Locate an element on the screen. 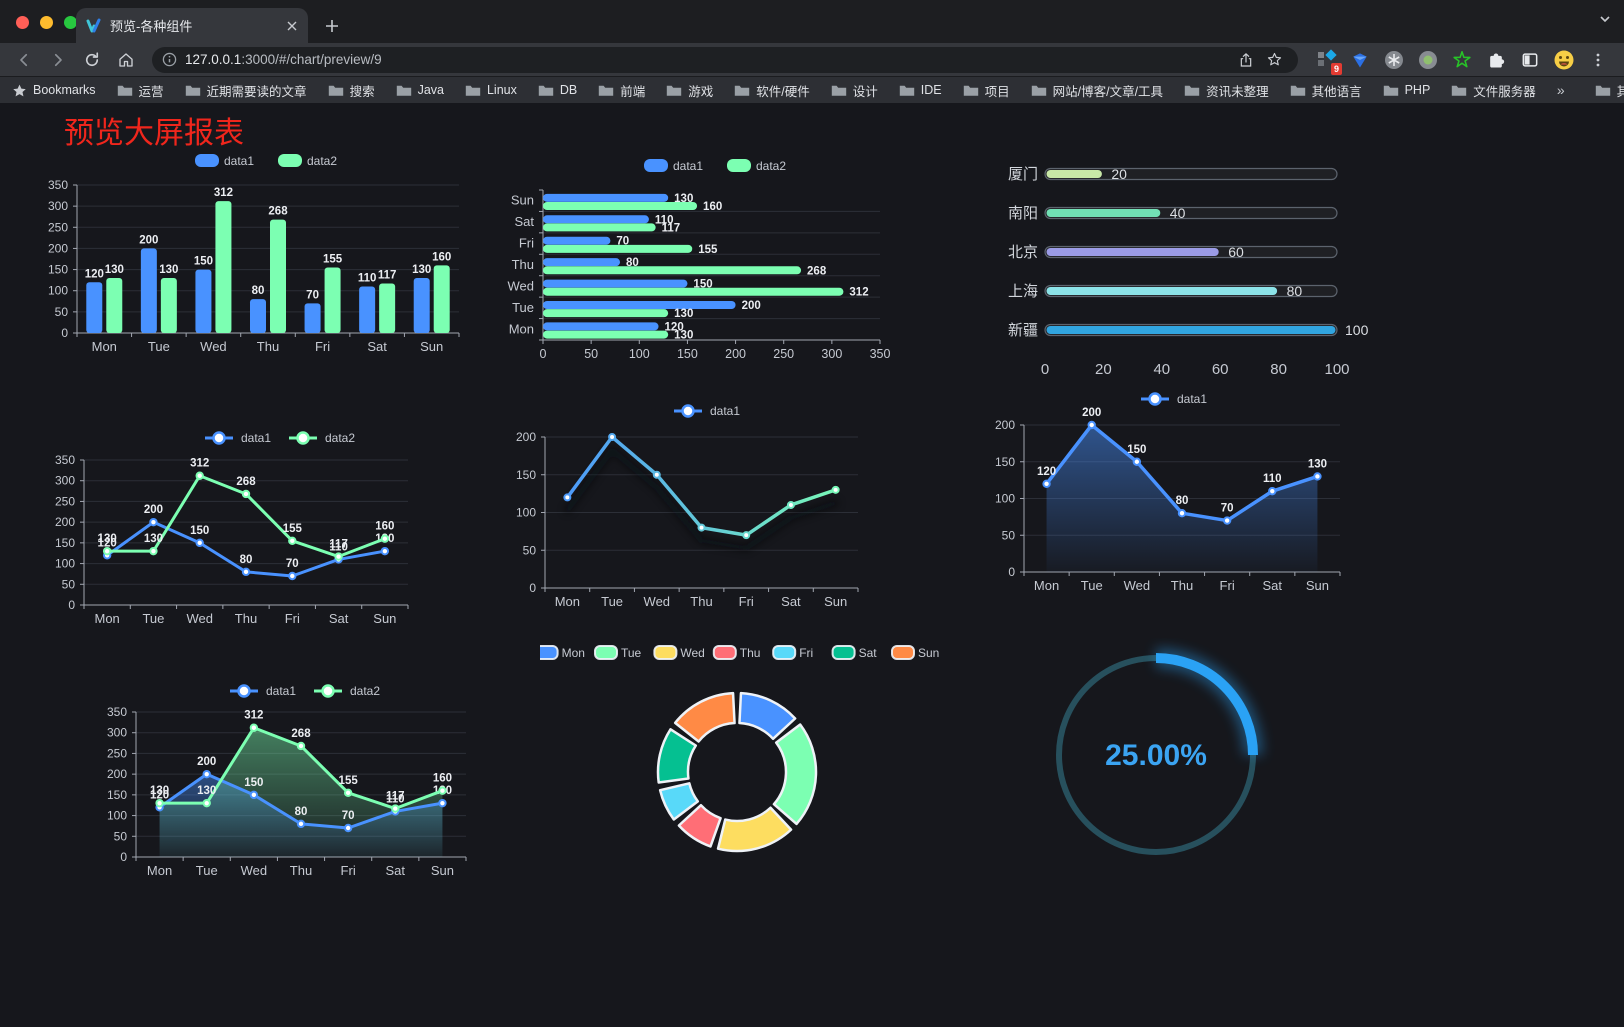 The width and height of the screenshot is (1624, 1027). svg-text: 120 is located at coordinates (1046, 472).